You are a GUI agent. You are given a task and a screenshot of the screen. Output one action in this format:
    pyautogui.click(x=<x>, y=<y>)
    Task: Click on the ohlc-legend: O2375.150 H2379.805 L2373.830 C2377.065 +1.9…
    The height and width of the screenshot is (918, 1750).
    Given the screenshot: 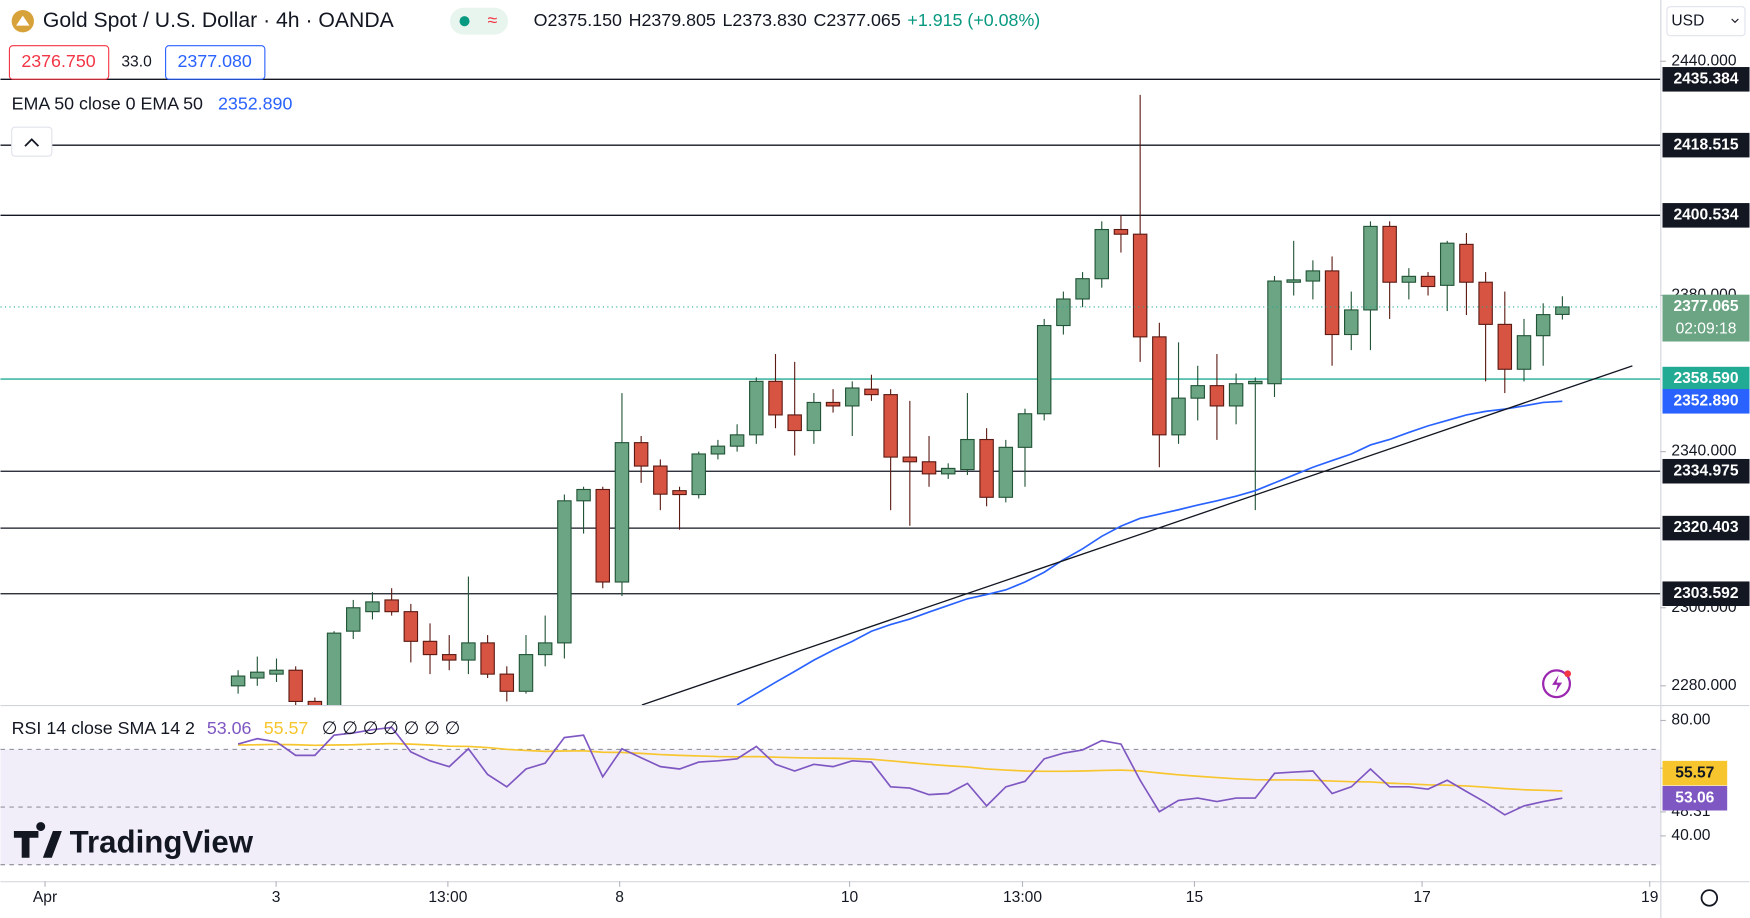 What is the action you would take?
    pyautogui.click(x=787, y=20)
    